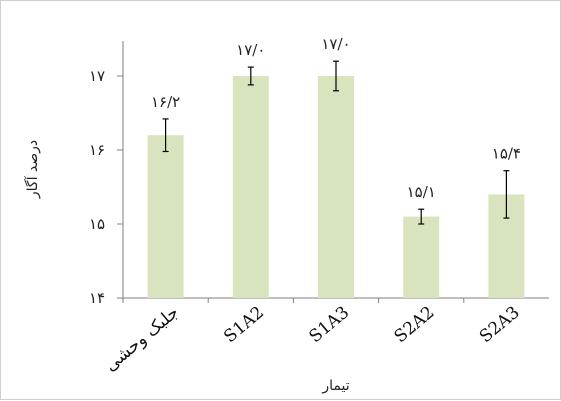  I want to click on data-label: ۱۵/۱, so click(421, 192).